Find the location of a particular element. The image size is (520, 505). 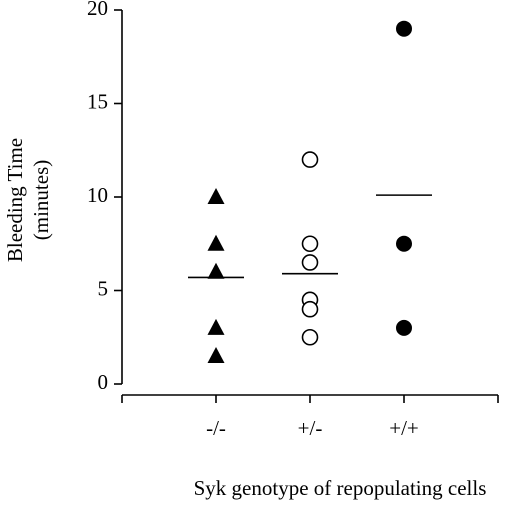

y-tick-label: 10 is located at coordinates (97, 195).